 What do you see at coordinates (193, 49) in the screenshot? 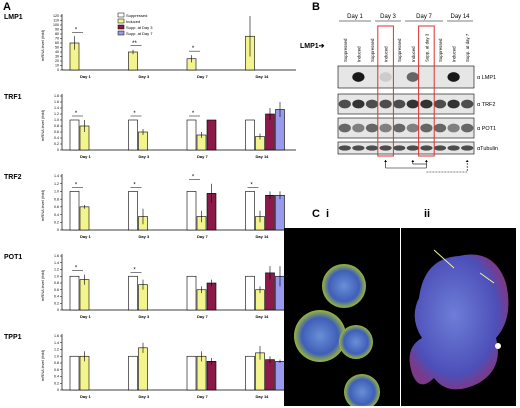
I see `significance-mark-0-2: *` at bounding box center [193, 49].